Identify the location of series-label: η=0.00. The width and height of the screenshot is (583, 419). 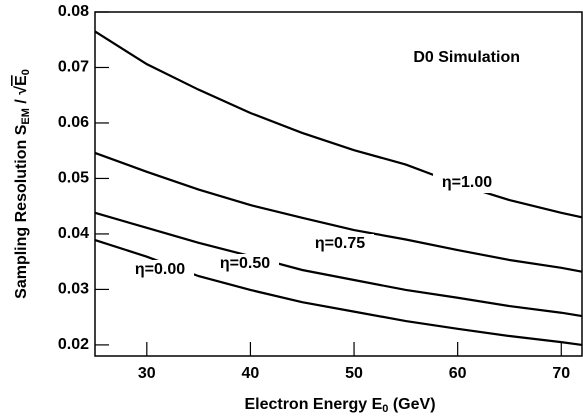
(160, 269).